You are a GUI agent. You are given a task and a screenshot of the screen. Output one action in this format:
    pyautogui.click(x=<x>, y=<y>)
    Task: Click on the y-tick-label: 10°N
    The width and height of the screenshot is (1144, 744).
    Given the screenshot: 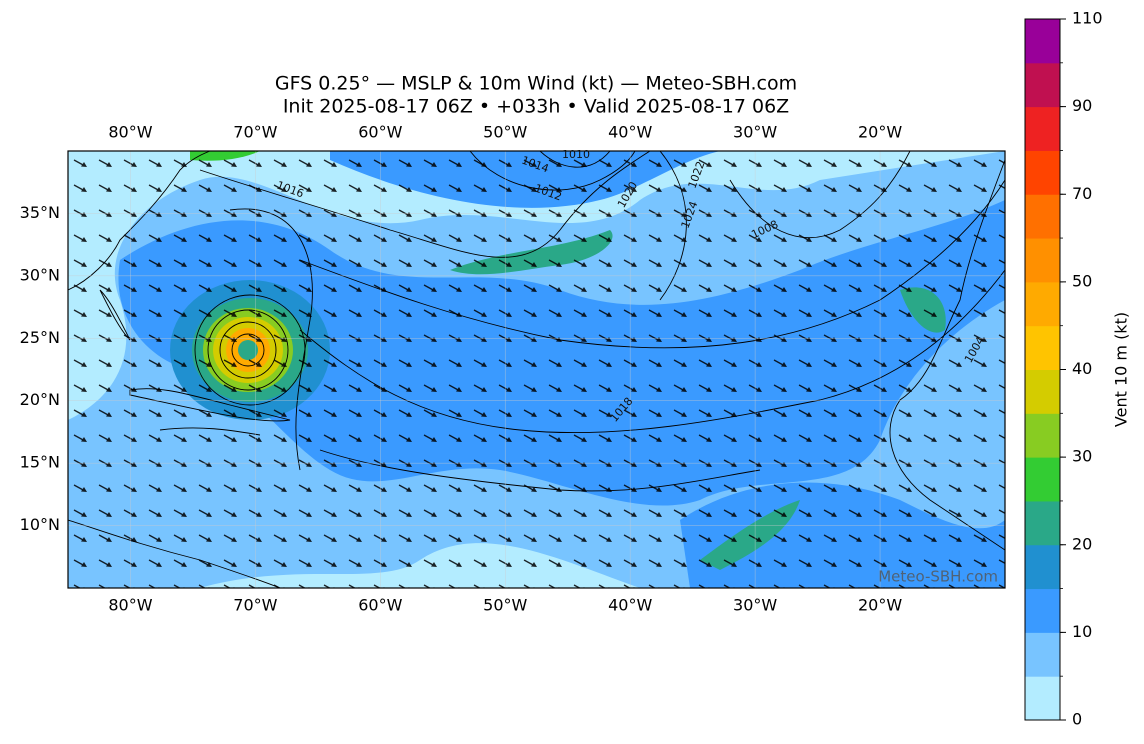 What is the action you would take?
    pyautogui.click(x=40, y=524)
    